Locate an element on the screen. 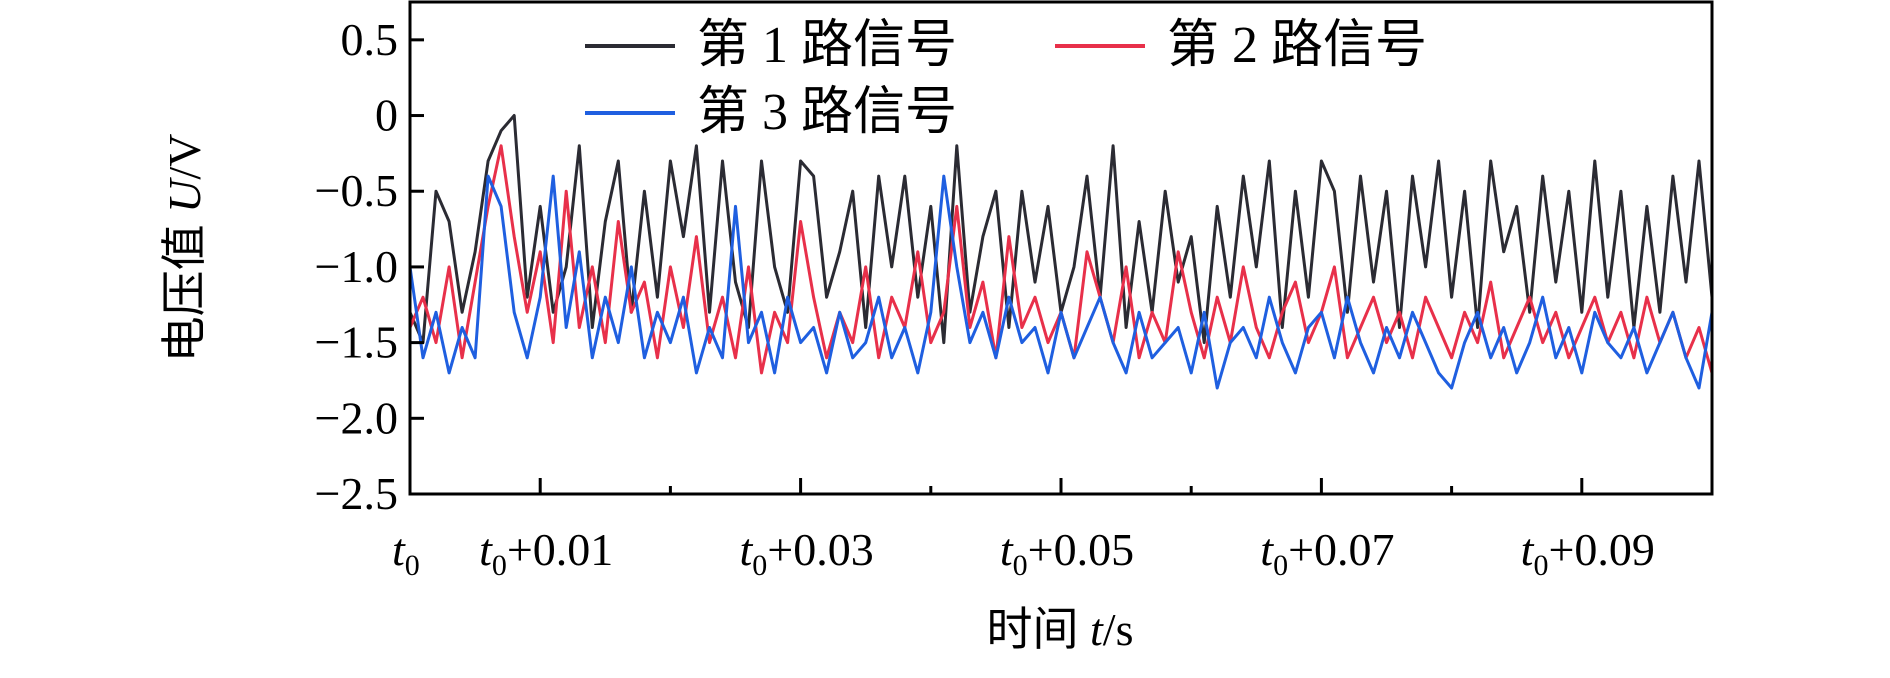 This screenshot has height=678, width=1890. y-axis: 0.5 0 −0.5 −1.0 −1.5 −2.0 −2.5 is located at coordinates (369, 266).